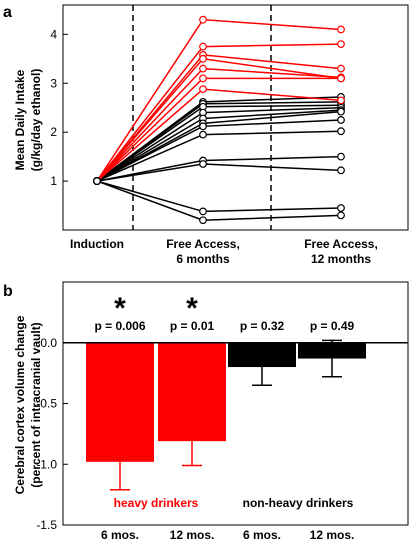  I want to click on group-label-heavy: heavy drinkers, so click(156, 503).